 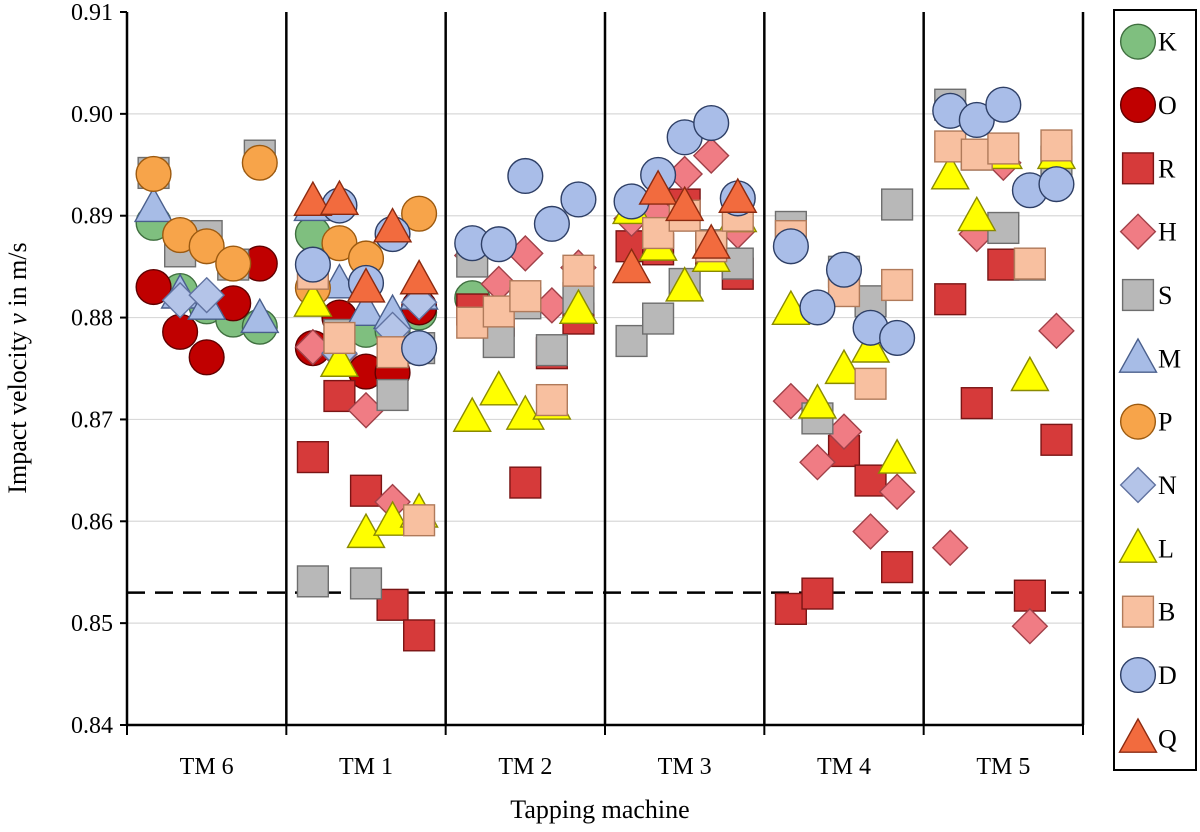 I want to click on x-tick-label: TM 1, so click(x=366, y=767).